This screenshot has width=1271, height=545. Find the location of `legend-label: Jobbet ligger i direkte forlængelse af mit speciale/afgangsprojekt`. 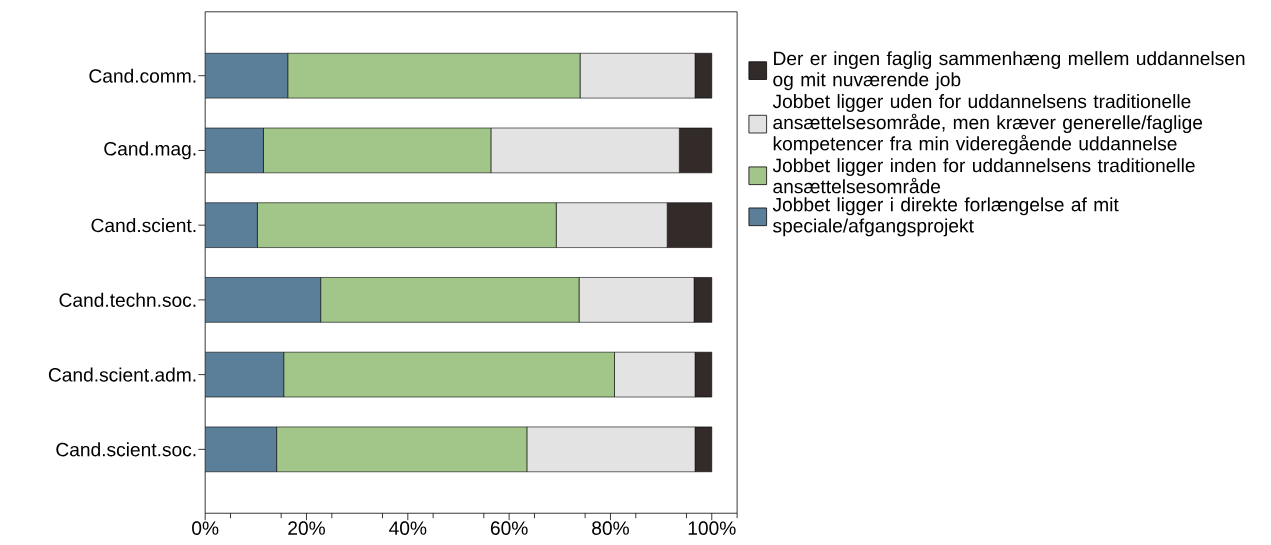

legend-label: Jobbet ligger i direkte forlængelse af mit speciale/afgangsprojekt is located at coordinates (945, 217).